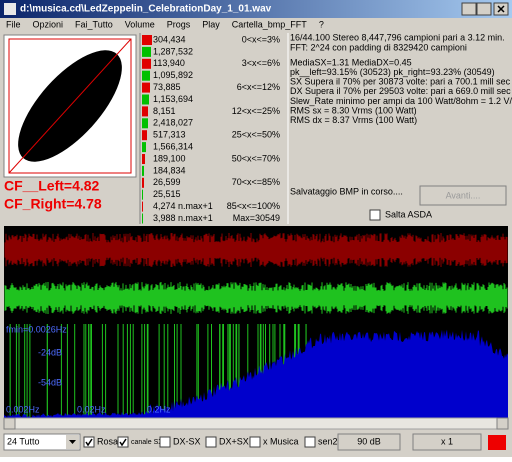 The height and width of the screenshot is (462, 512). I want to click on menu-item: ?, so click(321, 24).